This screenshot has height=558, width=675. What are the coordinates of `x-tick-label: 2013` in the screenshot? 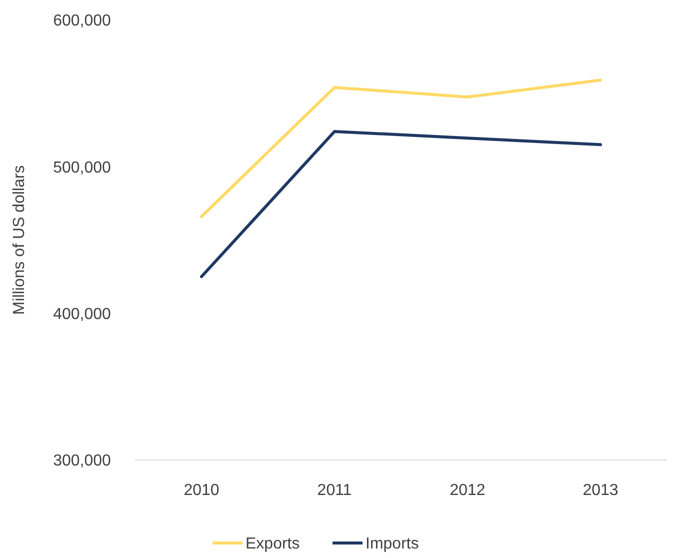 It's located at (600, 490).